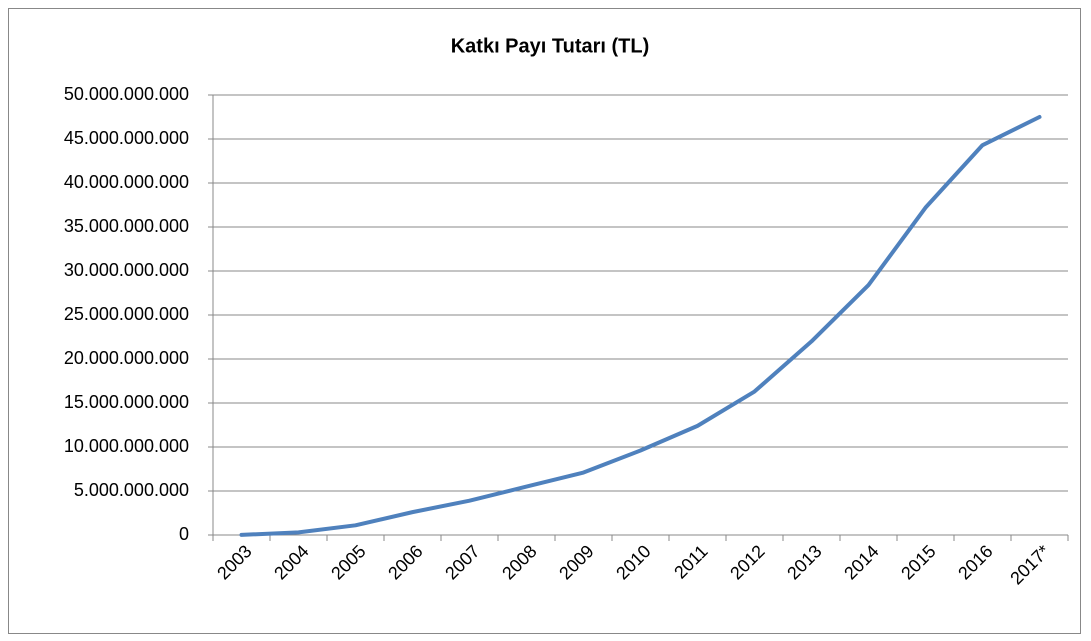 The height and width of the screenshot is (641, 1091). Describe the element at coordinates (550, 46) in the screenshot. I see `chart-title: Katkı Payı Tutarı (TL)` at that location.